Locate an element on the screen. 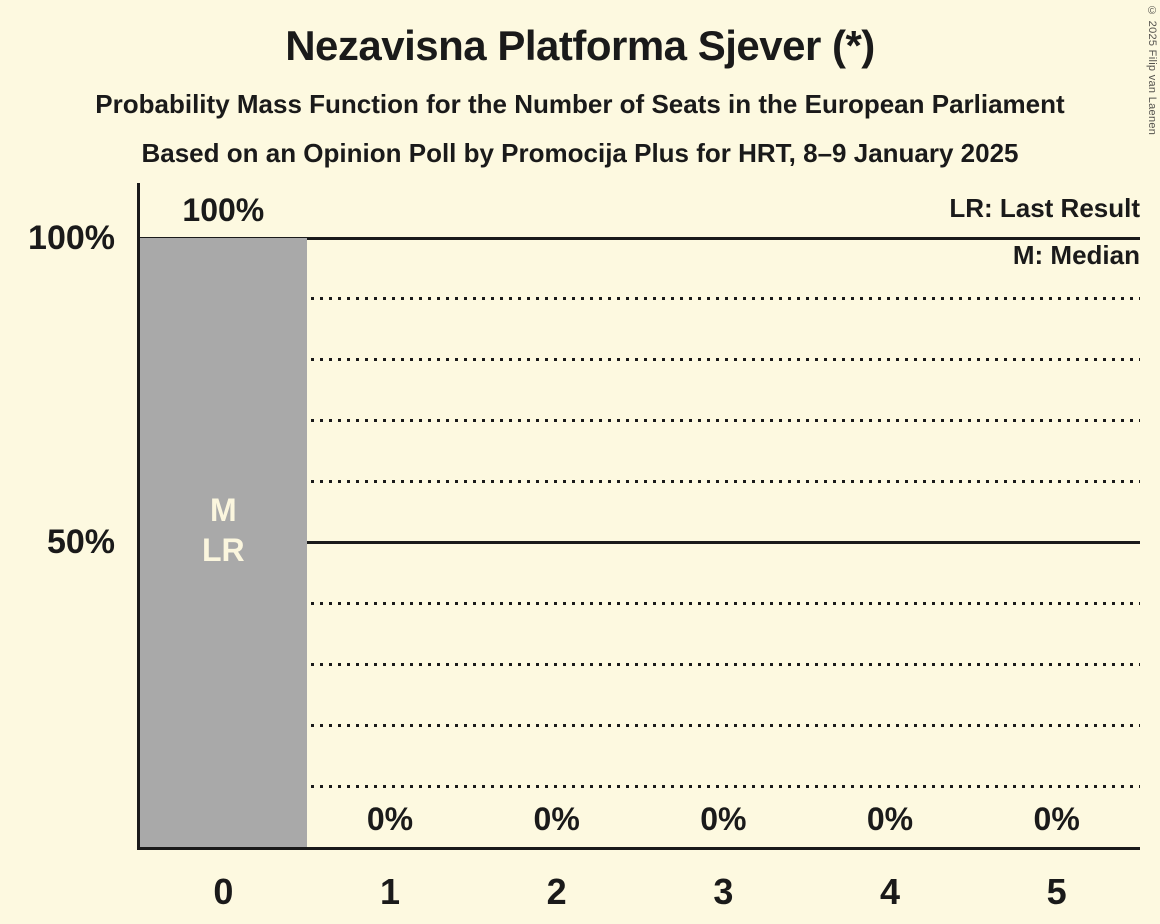 Image resolution: width=1160 pixels, height=924 pixels. bar-value-label-2: 0% is located at coordinates (556, 819).